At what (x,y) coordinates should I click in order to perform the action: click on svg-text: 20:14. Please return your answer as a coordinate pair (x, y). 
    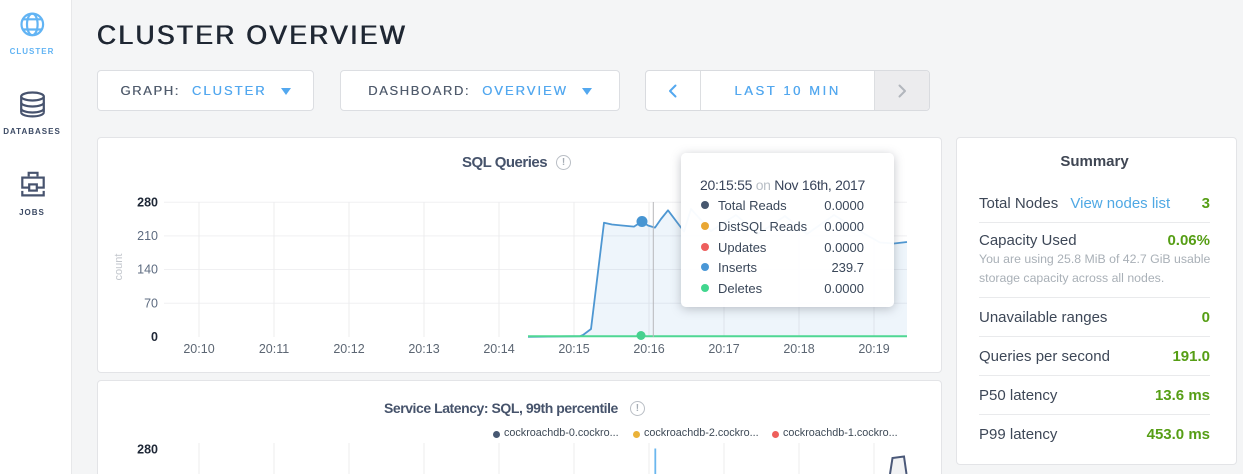
    Looking at the image, I should click on (498, 349).